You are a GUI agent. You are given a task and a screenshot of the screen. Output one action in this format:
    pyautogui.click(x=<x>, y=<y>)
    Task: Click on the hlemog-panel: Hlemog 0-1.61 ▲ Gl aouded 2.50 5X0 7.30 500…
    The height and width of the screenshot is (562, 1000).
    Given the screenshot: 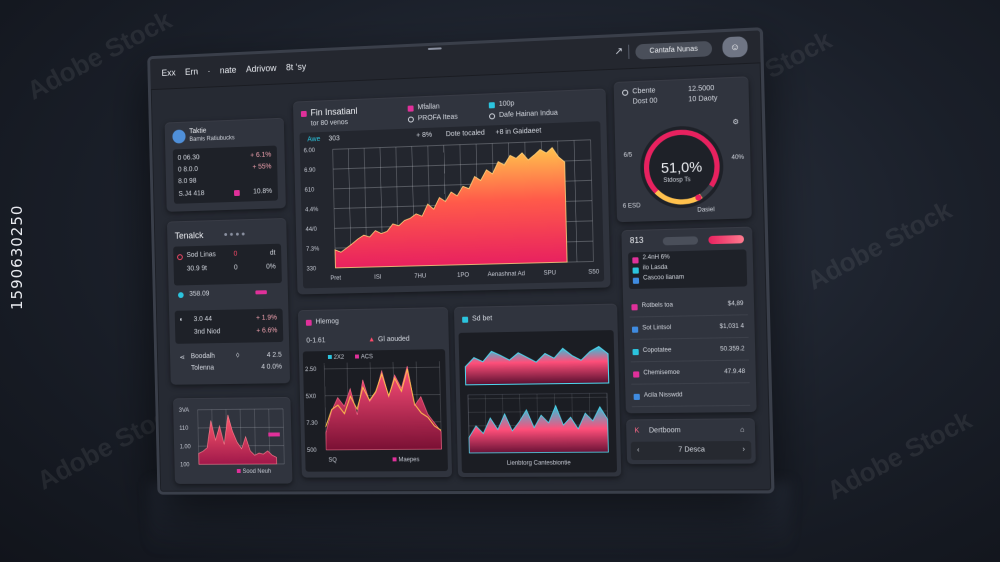 What is the action you would take?
    pyautogui.click(x=375, y=392)
    